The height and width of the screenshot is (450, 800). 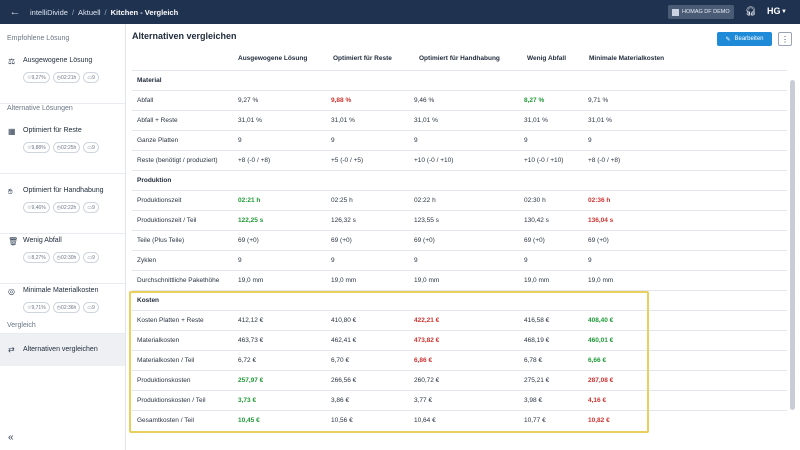 What do you see at coordinates (158, 140) in the screenshot?
I see `row-label: Ganze Platten` at bounding box center [158, 140].